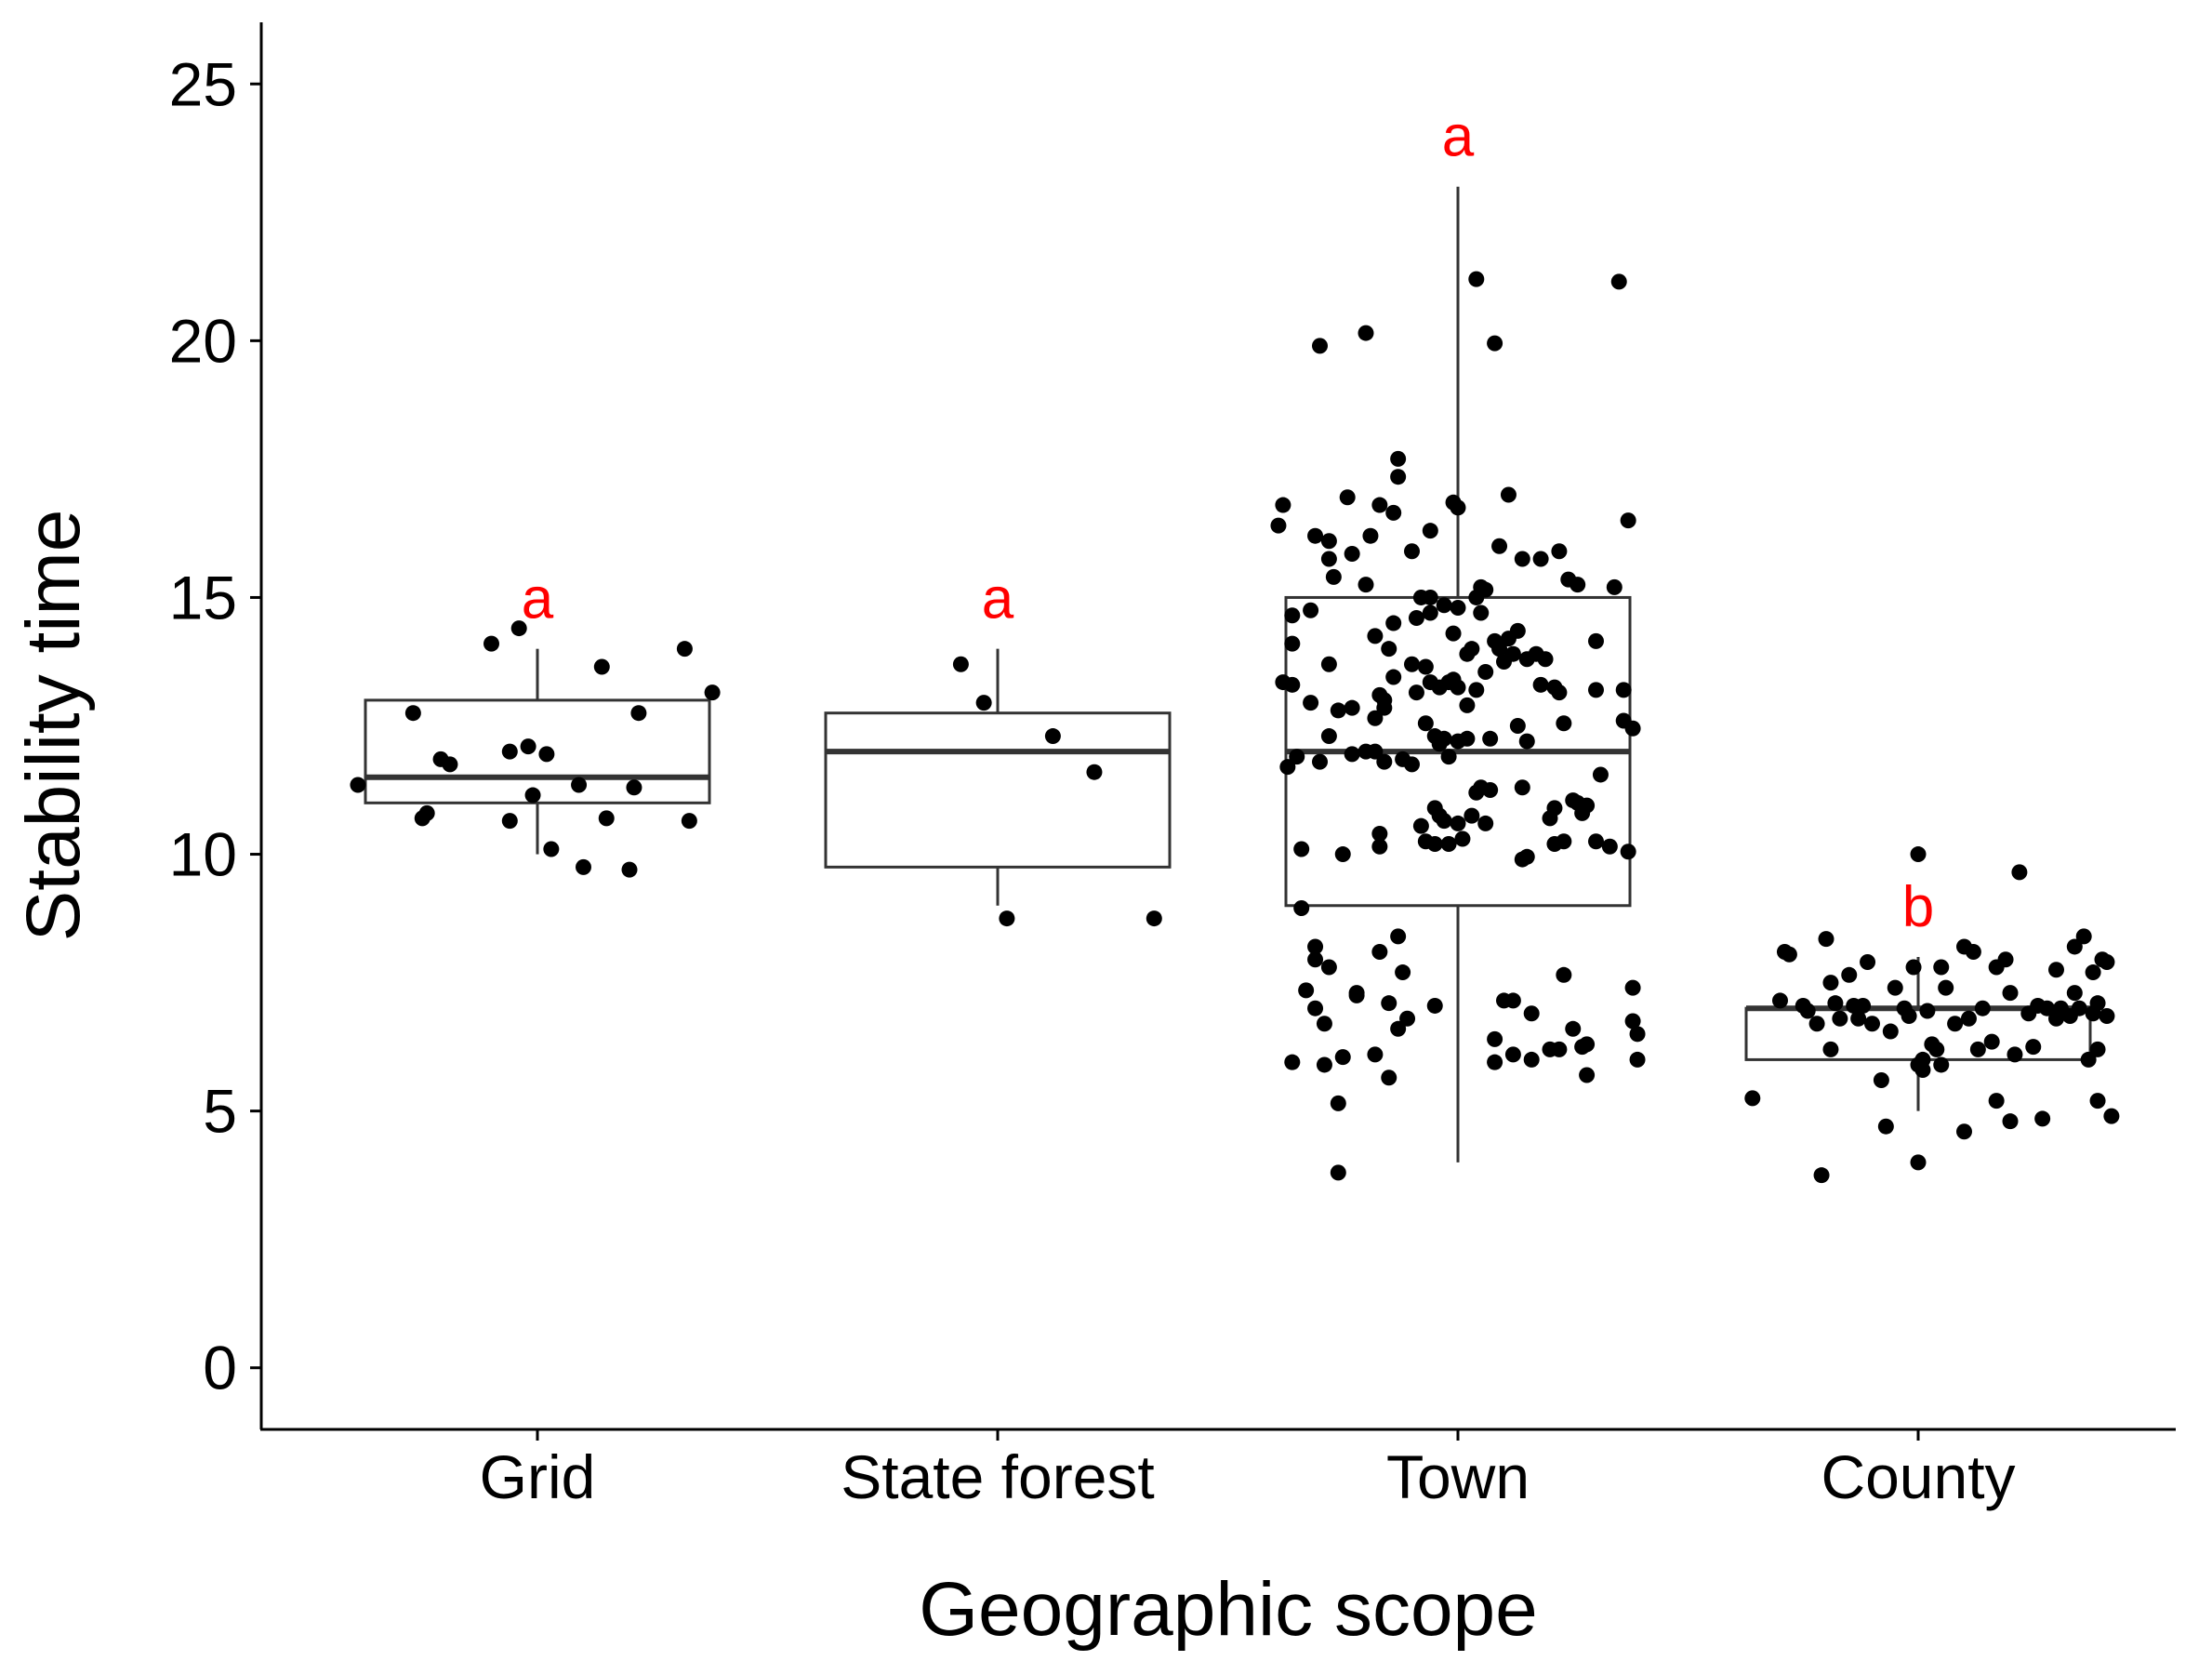 Image resolution: width=2212 pixels, height=1674 pixels. Describe the element at coordinates (1228, 1609) in the screenshot. I see `x-axis-title: Geographic scope` at that location.